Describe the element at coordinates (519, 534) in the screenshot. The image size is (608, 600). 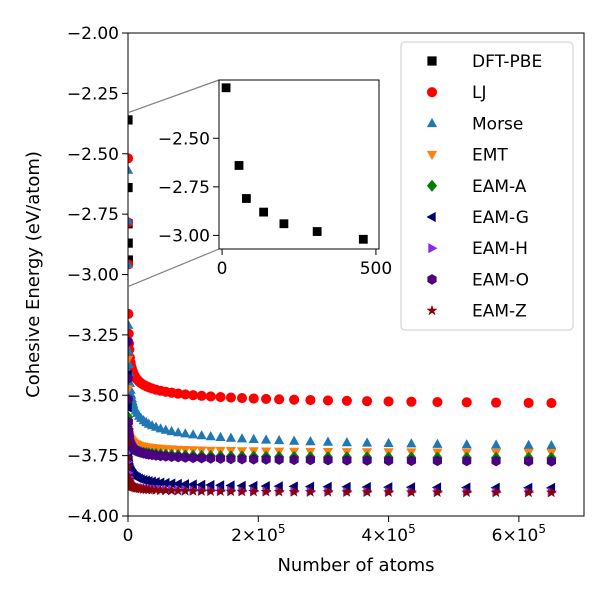
I see `x-tick-label: 6×10⁵` at that location.